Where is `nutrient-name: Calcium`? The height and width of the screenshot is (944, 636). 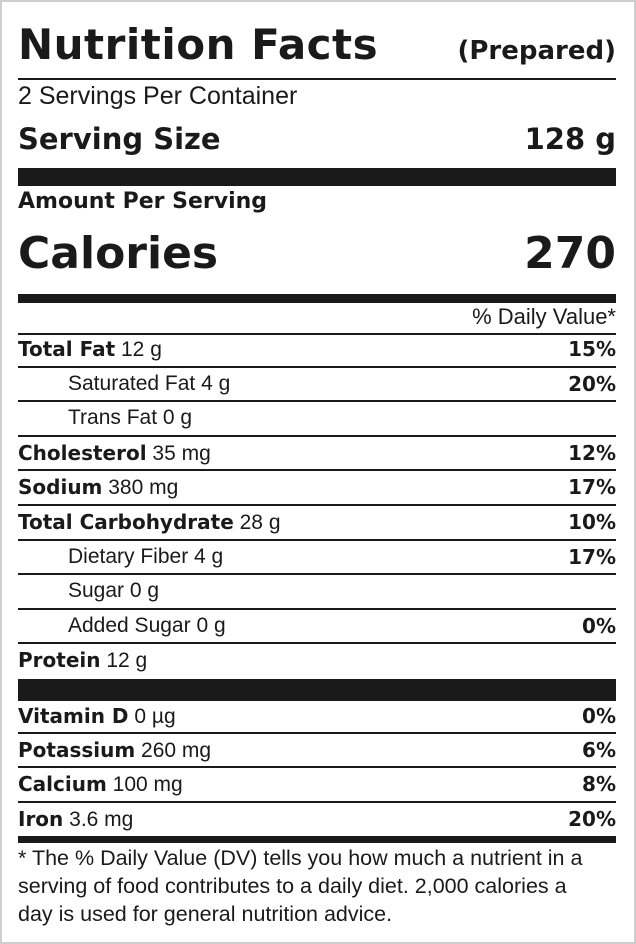 nutrient-name: Calcium is located at coordinates (62, 784).